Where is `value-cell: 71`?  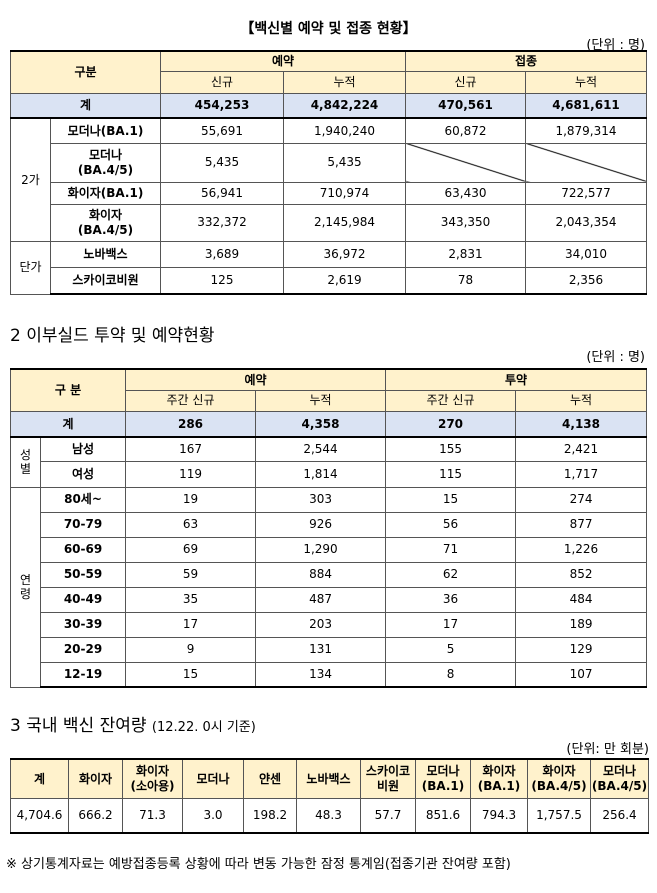
value-cell: 71 is located at coordinates (451, 549).